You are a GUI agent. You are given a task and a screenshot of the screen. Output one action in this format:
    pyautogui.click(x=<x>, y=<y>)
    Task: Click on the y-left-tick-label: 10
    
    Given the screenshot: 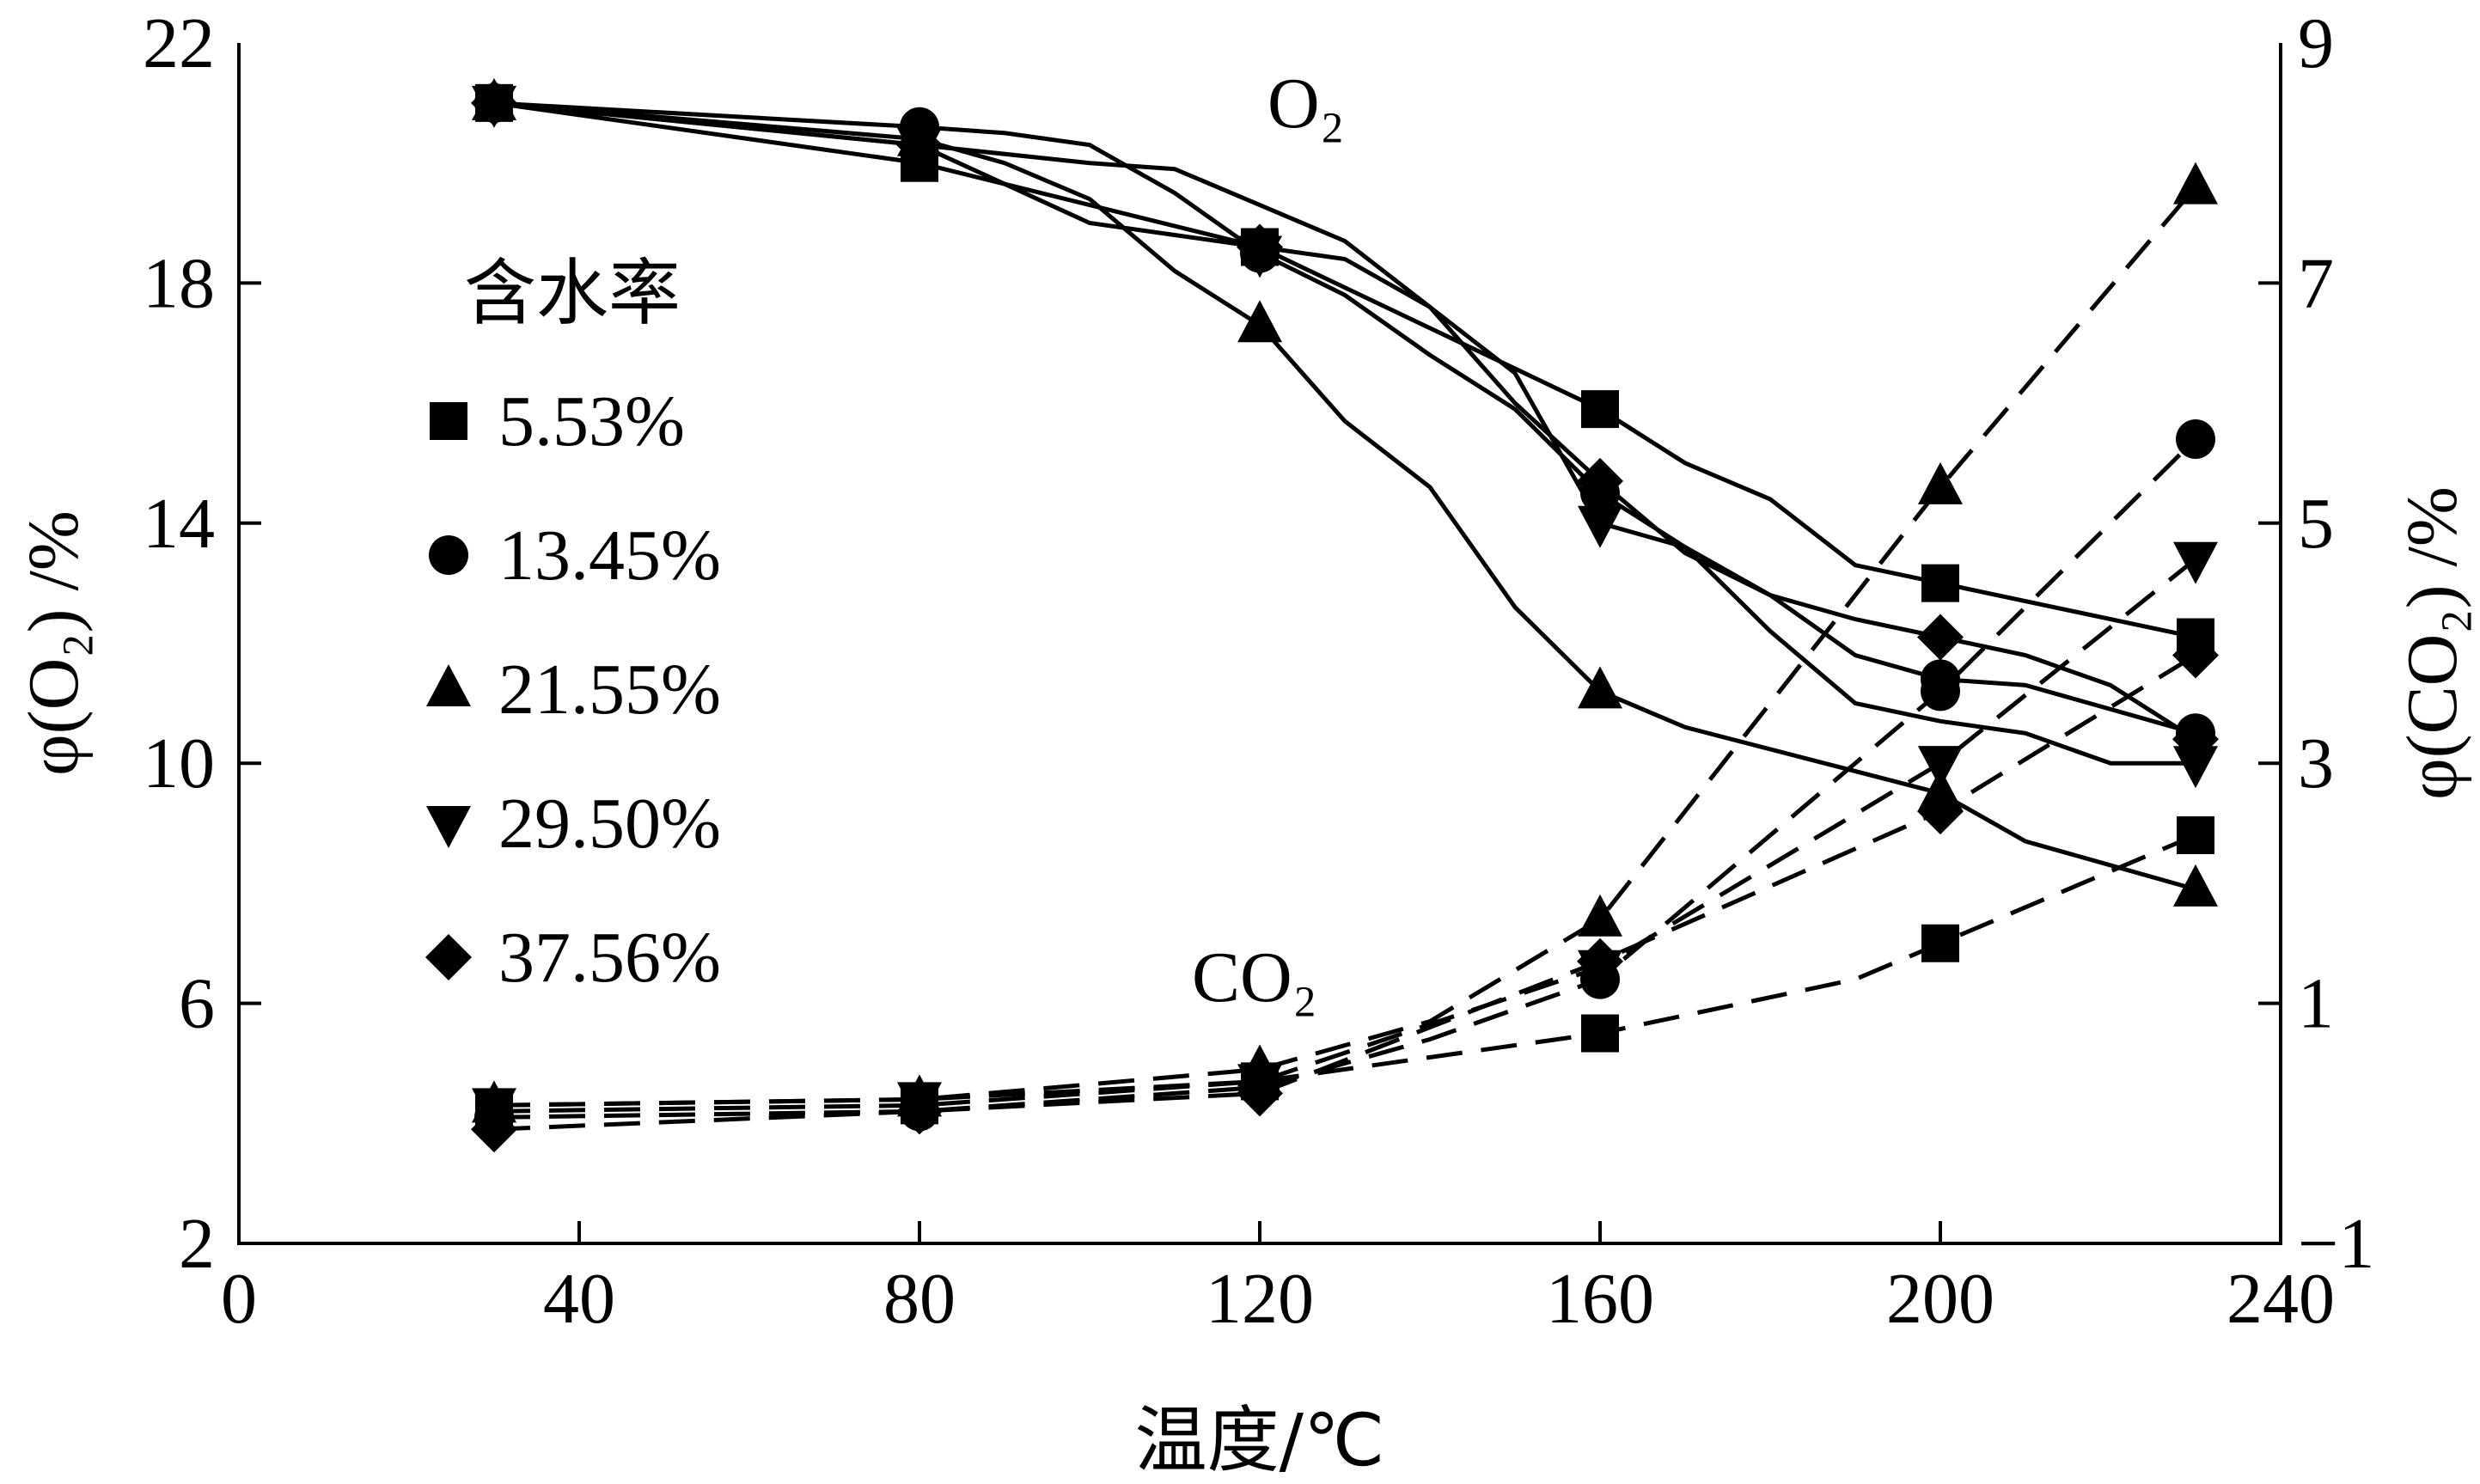 What is the action you would take?
    pyautogui.click(x=179, y=764)
    